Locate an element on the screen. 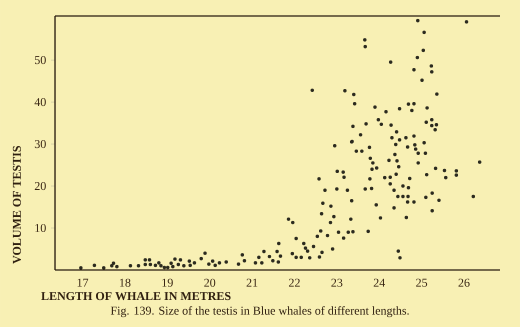 The image size is (520, 327). caption: Fig. 139. Size of the testis in Blue whales of different lengths. is located at coordinates (259, 312).